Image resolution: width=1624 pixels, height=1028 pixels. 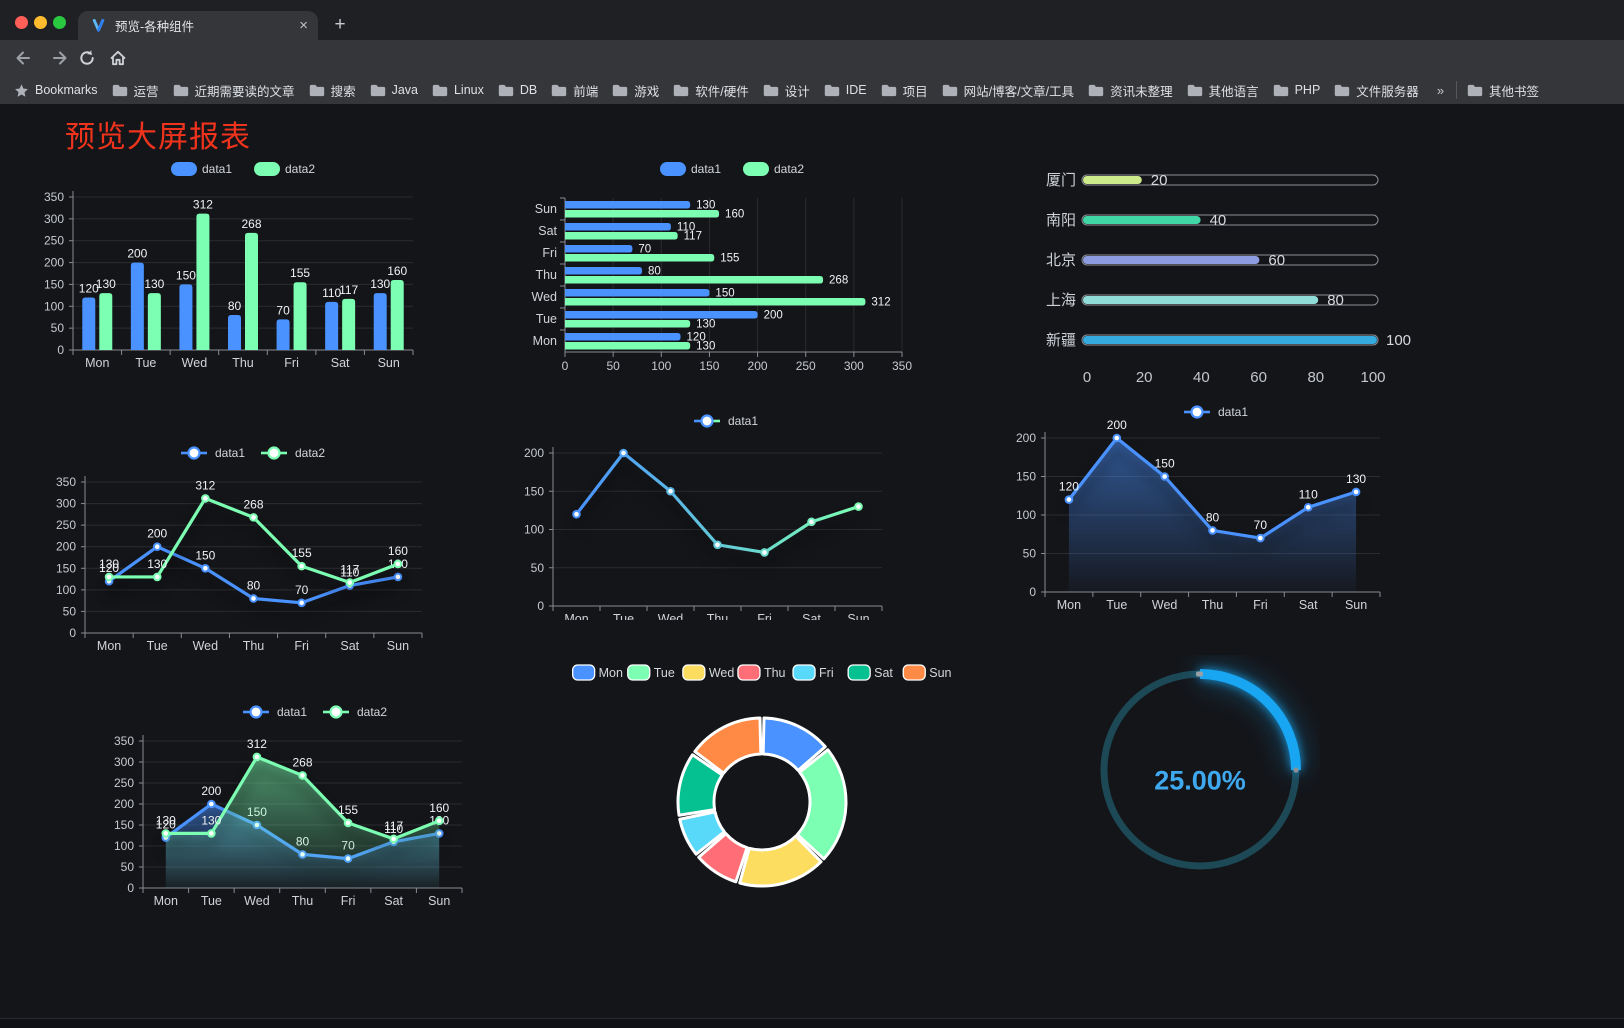 I want to click on chart-donut-pie: Mon Tue Wed Thu Fri Sat Sun, so click(x=765, y=778).